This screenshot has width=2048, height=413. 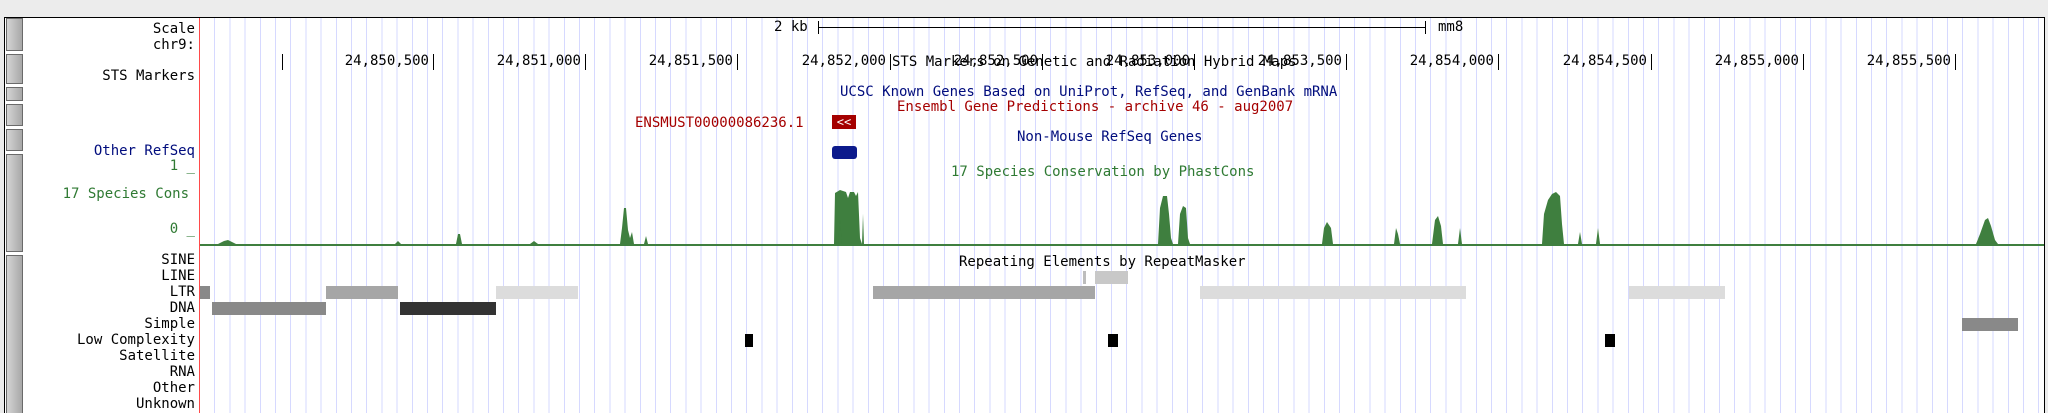 What do you see at coordinates (182, 372) in the screenshot?
I see `rmsk-class-rna: RNA` at bounding box center [182, 372].